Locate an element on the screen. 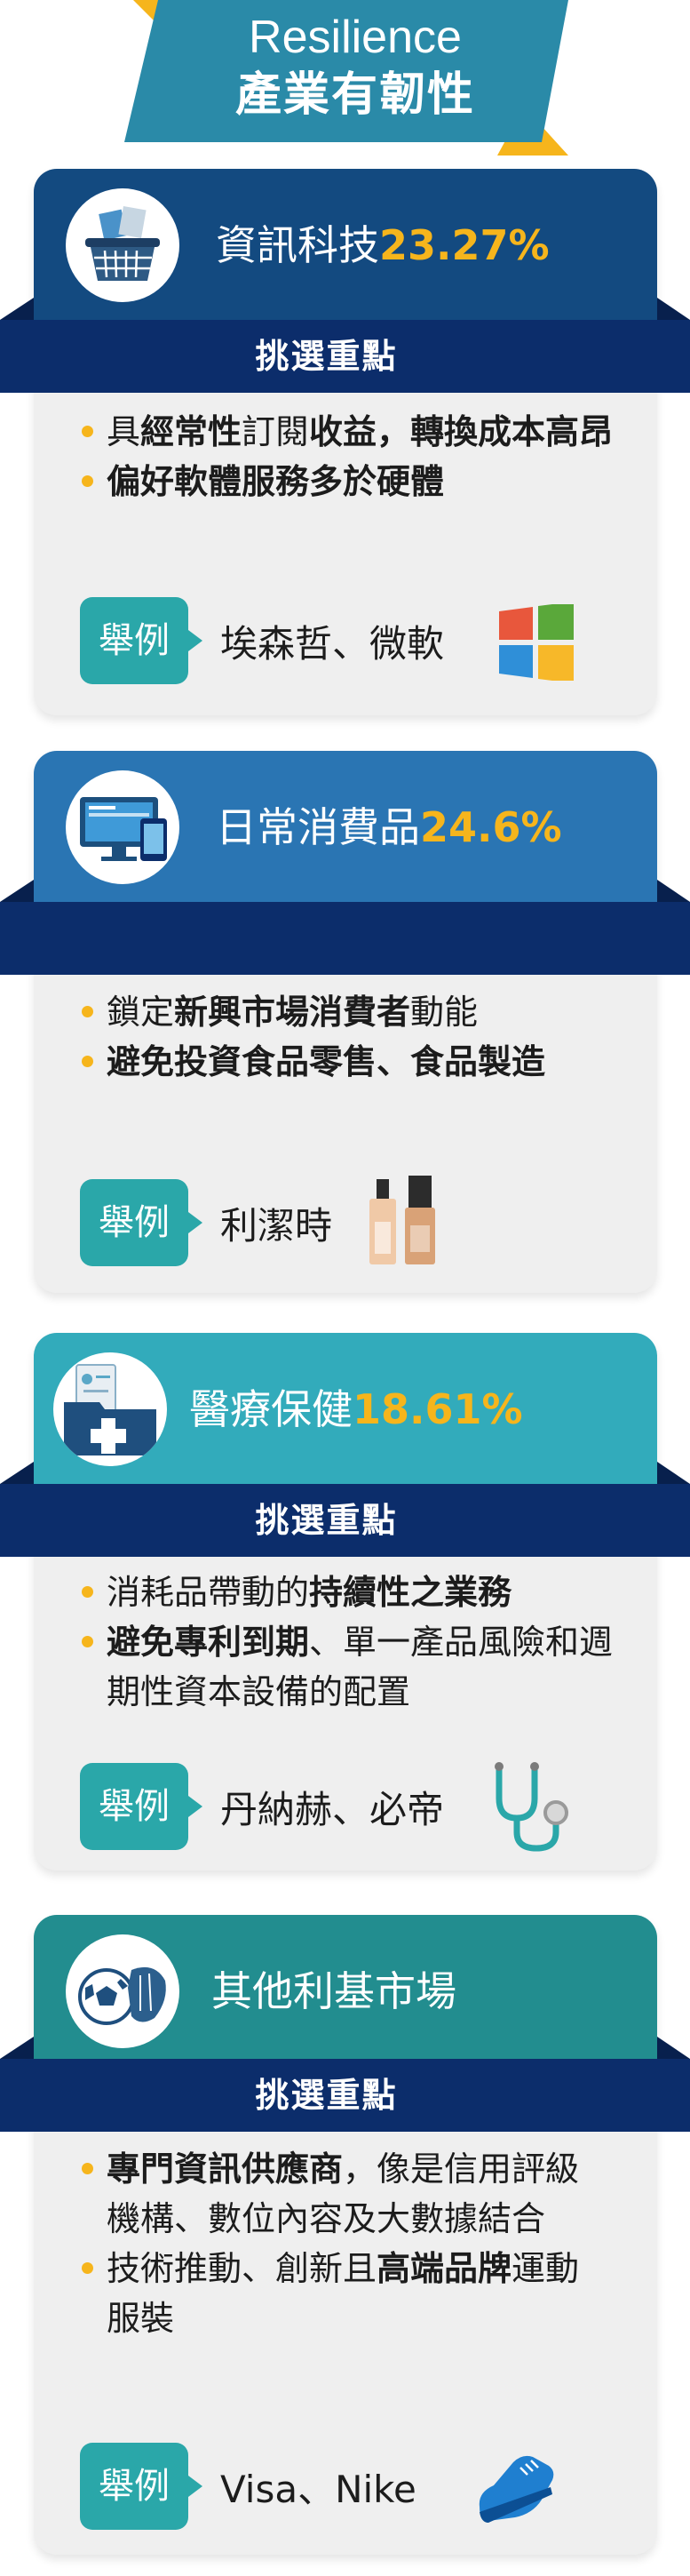  example-row: 舉例 利潔時 is located at coordinates (206, 1223).